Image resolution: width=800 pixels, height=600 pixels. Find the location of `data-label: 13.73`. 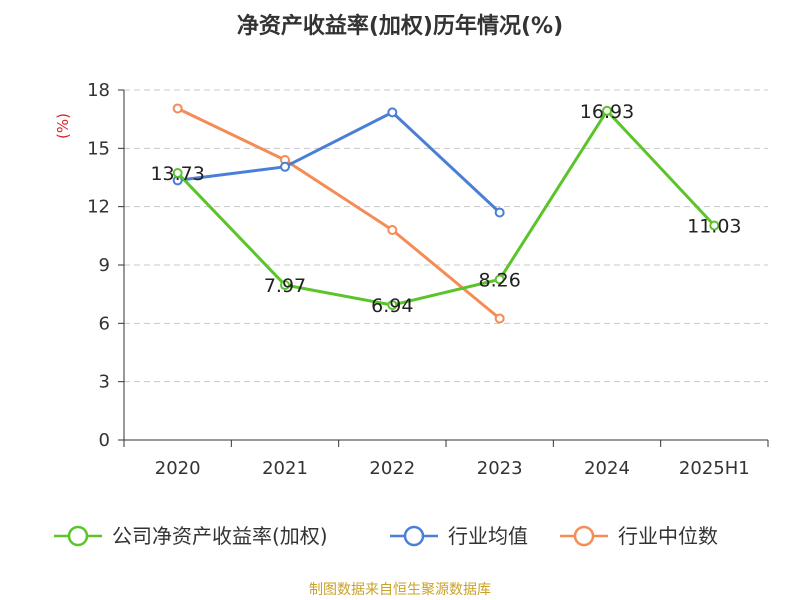

data-label: 13.73 is located at coordinates (177, 174).